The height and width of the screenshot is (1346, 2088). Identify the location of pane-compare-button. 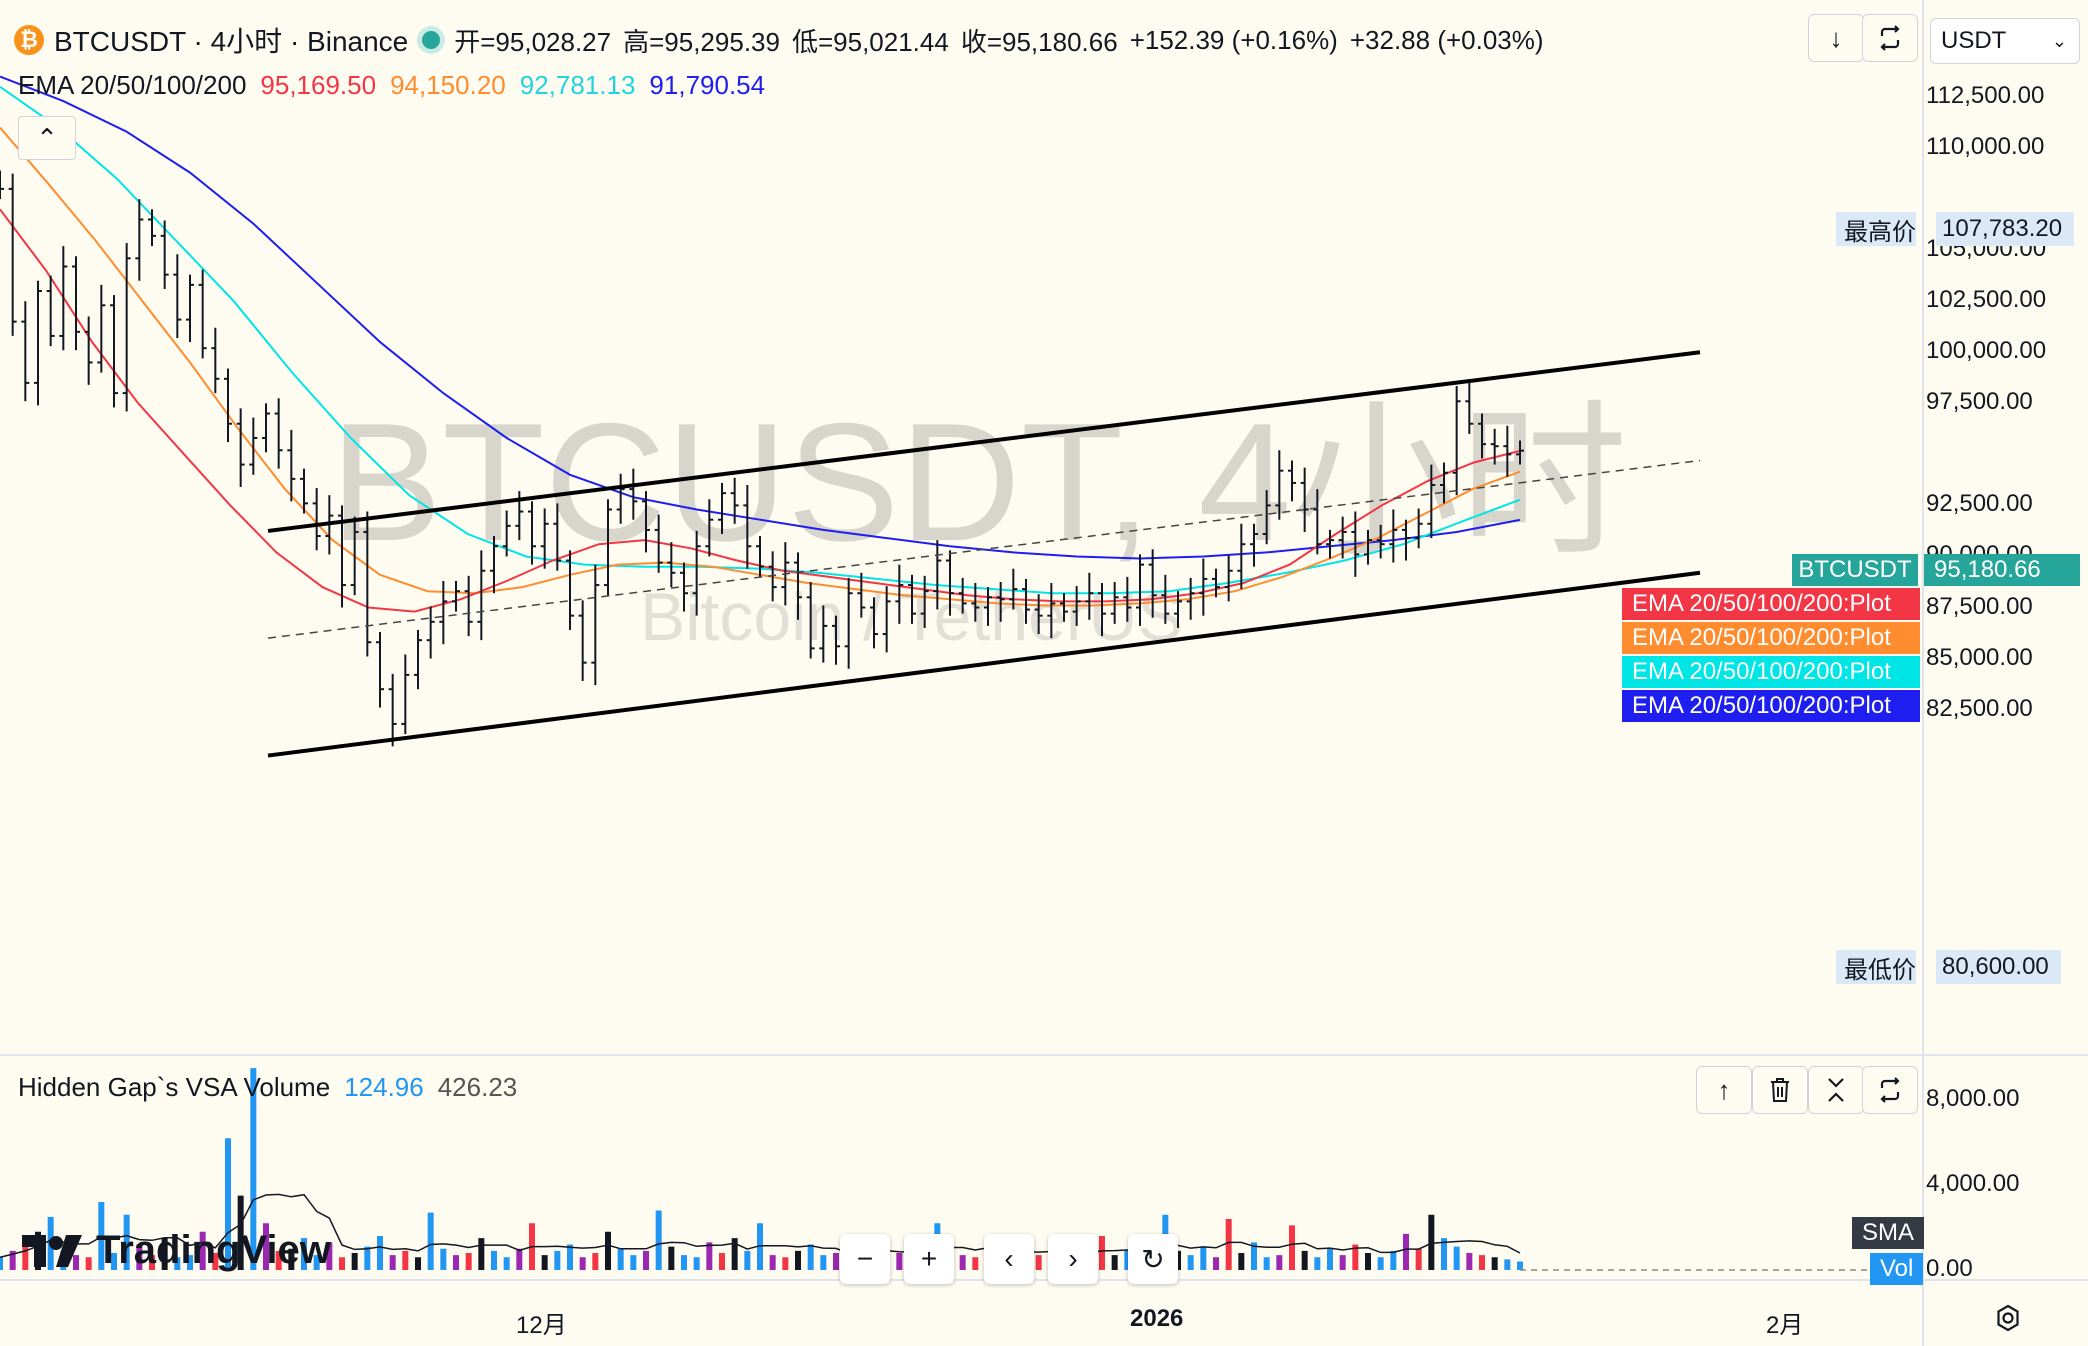
(1890, 1090).